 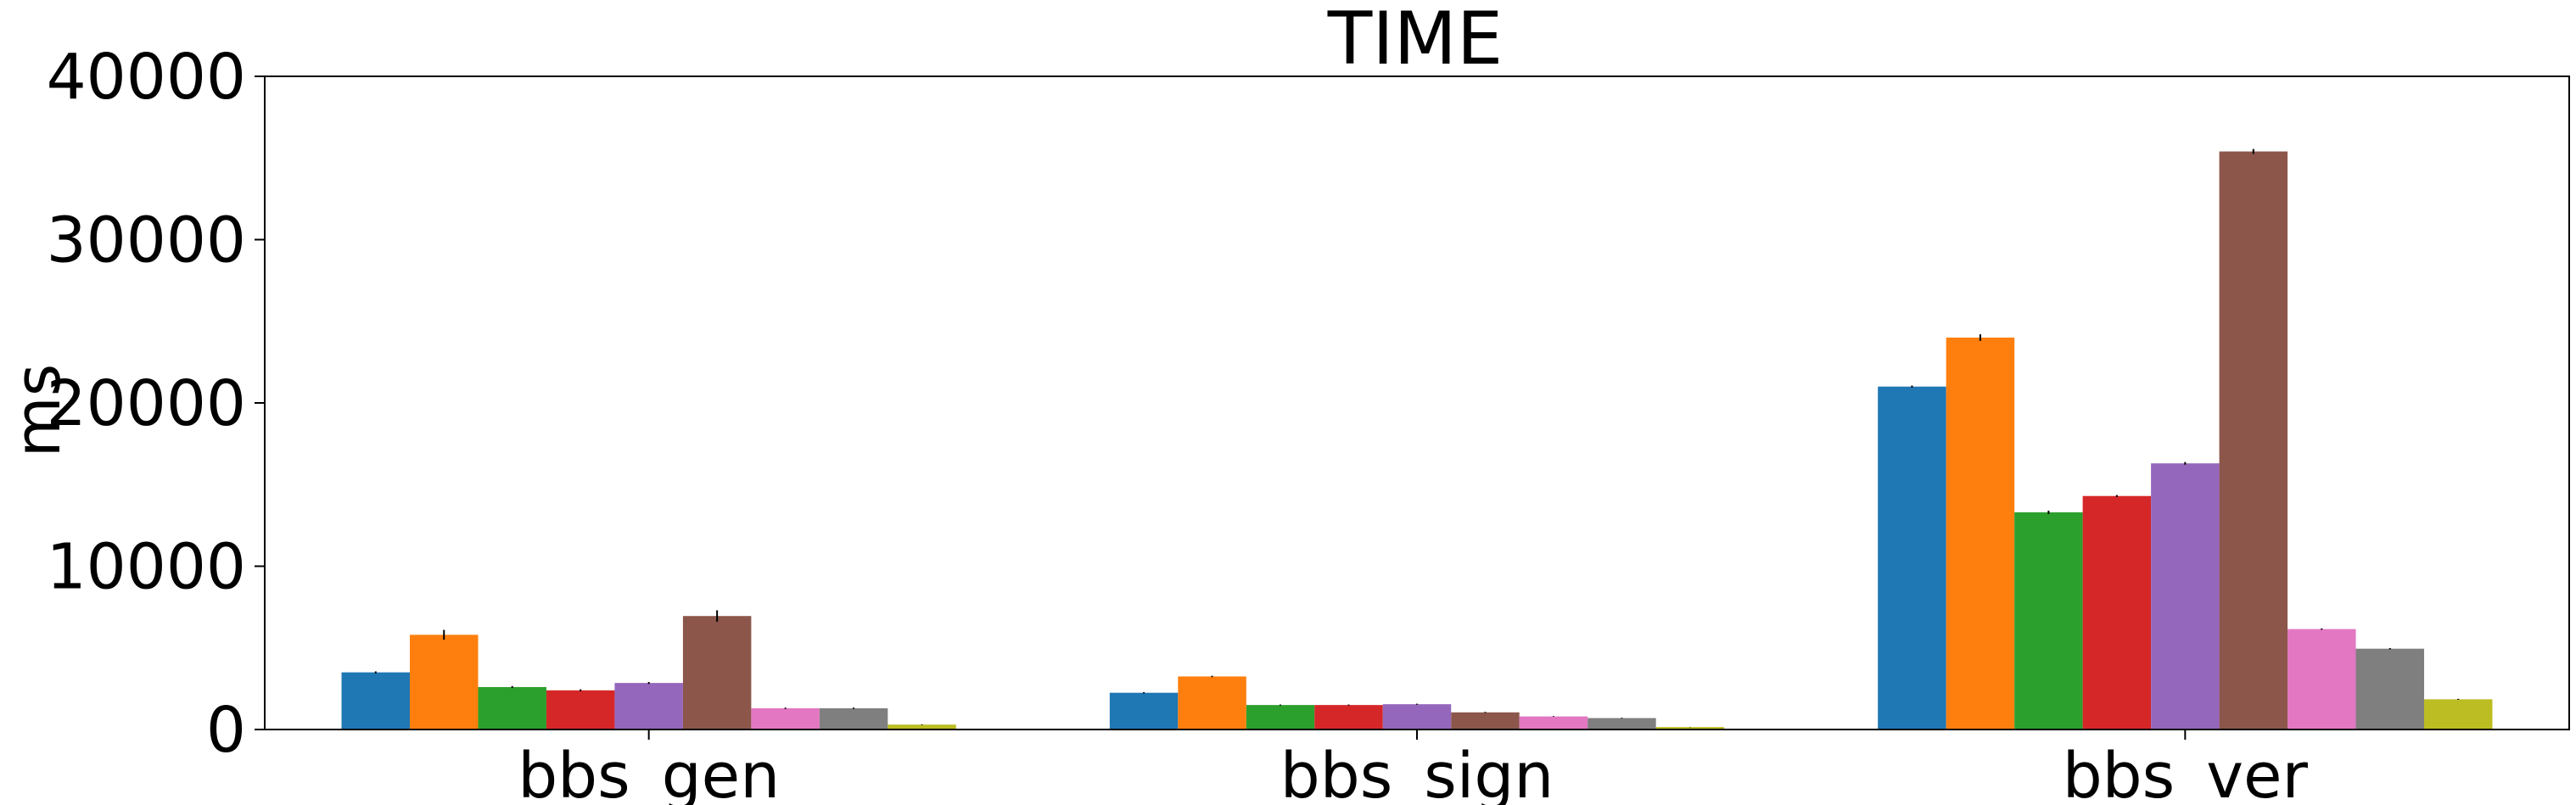 I want to click on bar-bbs_sign-s1, so click(x=1144, y=711).